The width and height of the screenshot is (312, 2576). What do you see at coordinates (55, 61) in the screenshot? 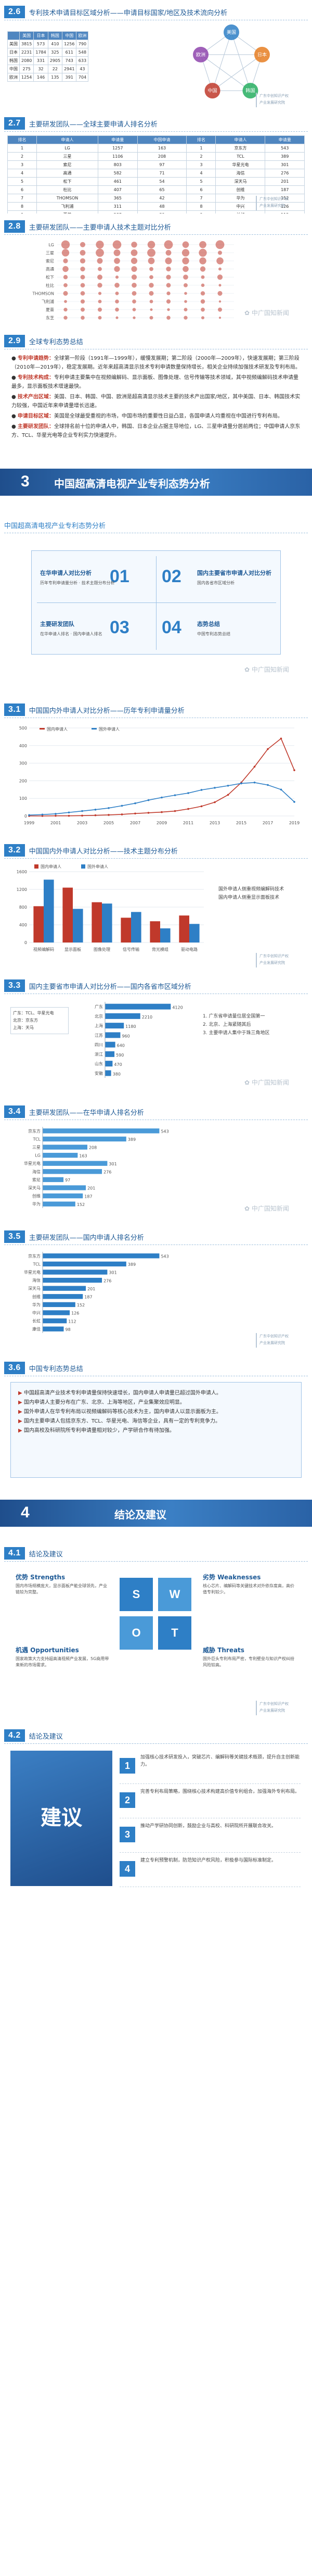
I see `table-cell: 2905` at bounding box center [55, 61].